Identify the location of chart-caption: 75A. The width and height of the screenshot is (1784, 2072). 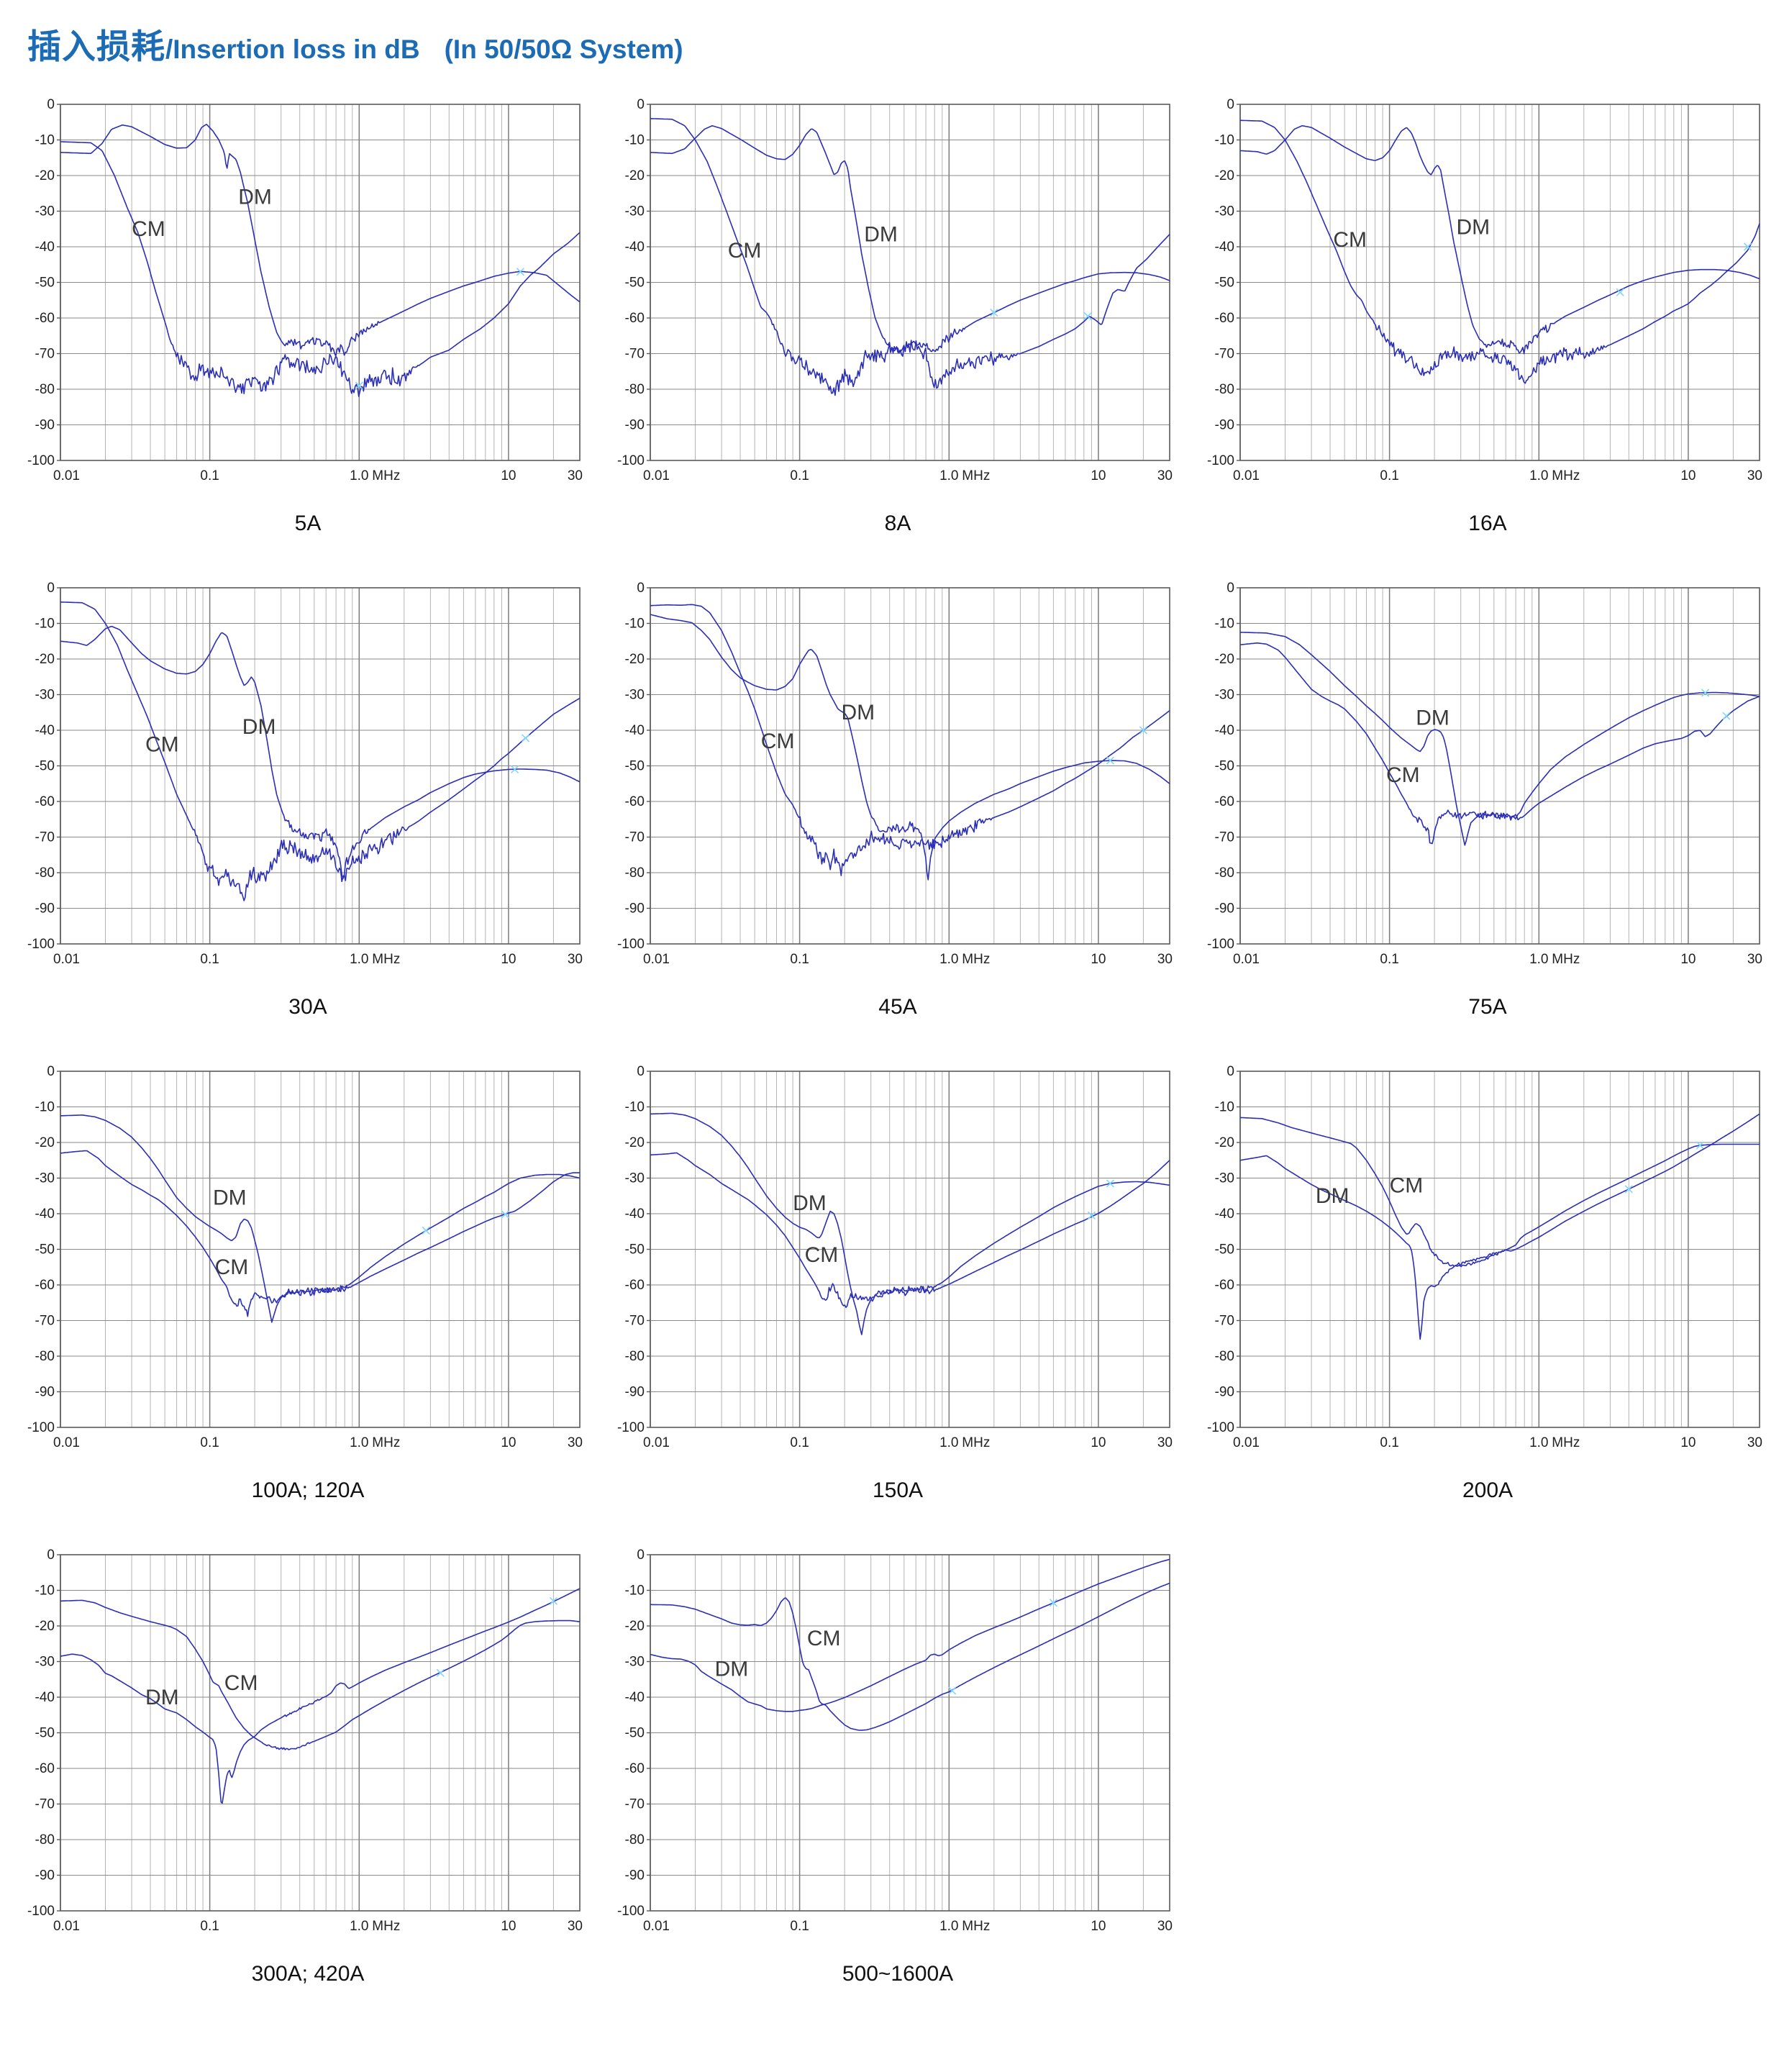
(1487, 1007).